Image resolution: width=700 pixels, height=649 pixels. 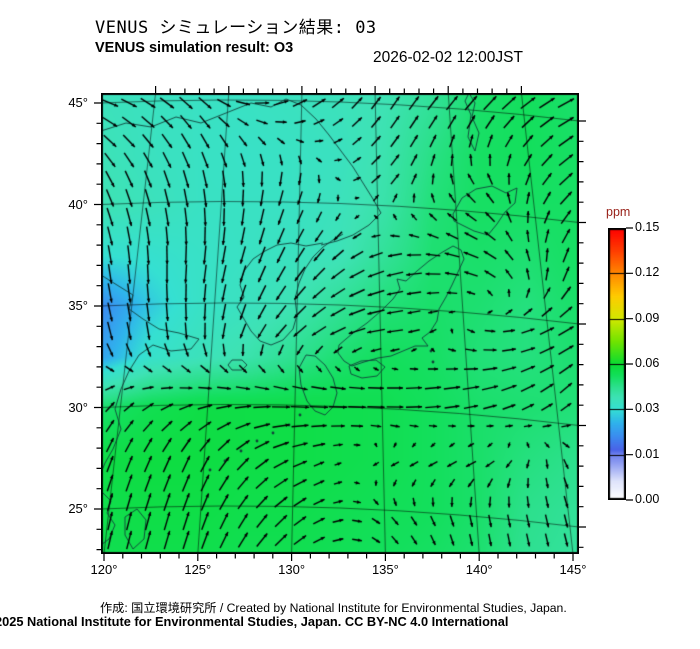 I want to click on colorbar-tick-label: 0.09, so click(x=647, y=317).